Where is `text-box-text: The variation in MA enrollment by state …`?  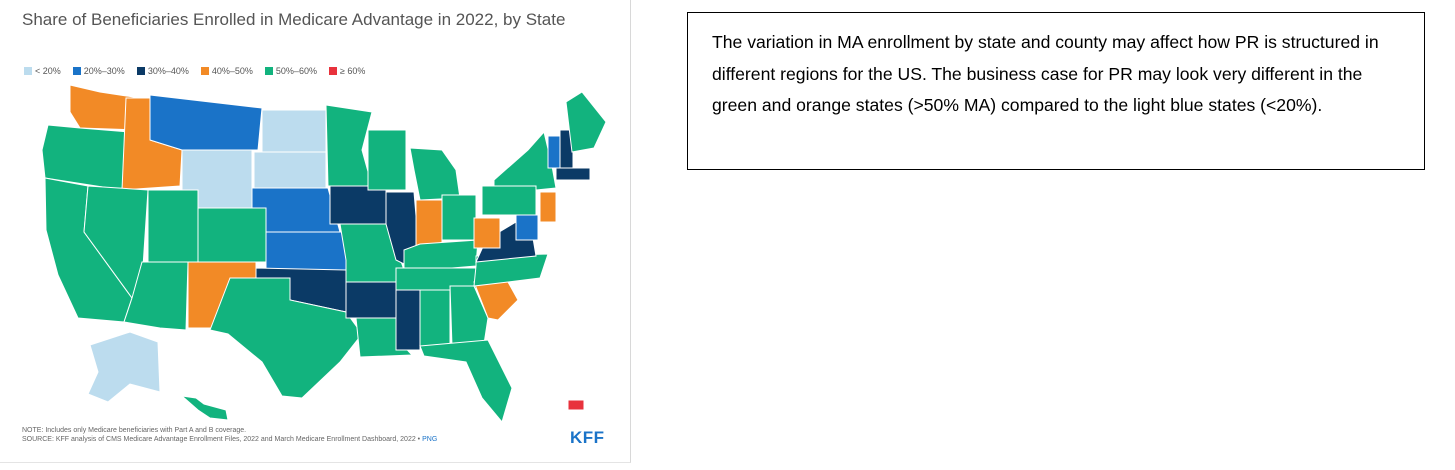
text-box-text: The variation in MA enrollment by state … is located at coordinates (1045, 73).